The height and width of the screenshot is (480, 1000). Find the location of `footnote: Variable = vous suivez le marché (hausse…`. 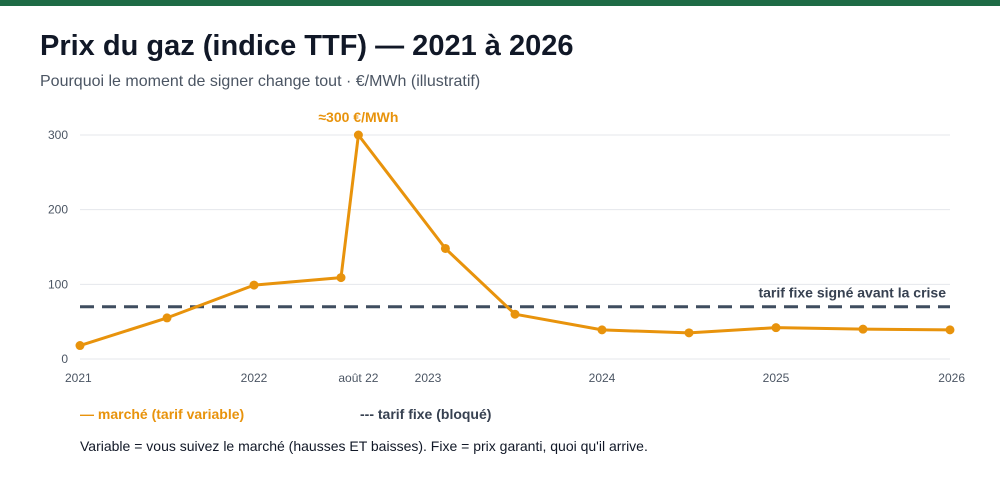

footnote: Variable = vous suivez le marché (hausse… is located at coordinates (364, 446).